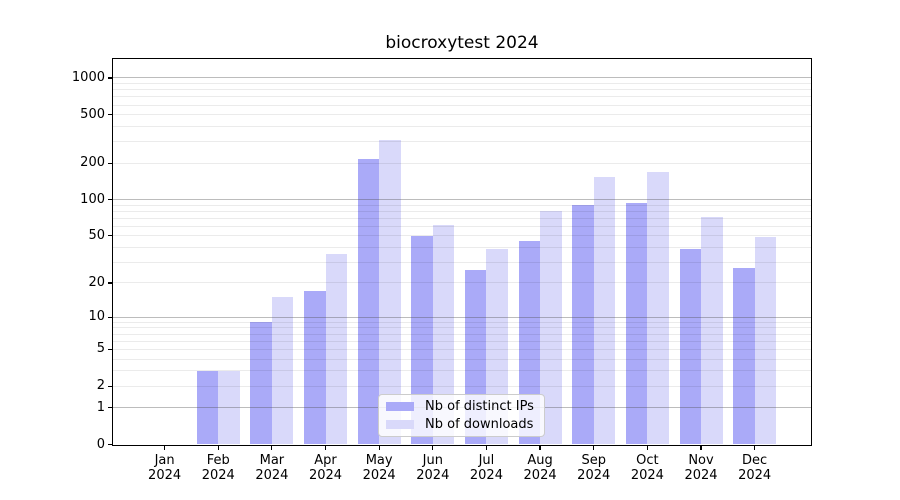  What do you see at coordinates (92, 163) in the screenshot?
I see `y-tick-label: 200` at bounding box center [92, 163].